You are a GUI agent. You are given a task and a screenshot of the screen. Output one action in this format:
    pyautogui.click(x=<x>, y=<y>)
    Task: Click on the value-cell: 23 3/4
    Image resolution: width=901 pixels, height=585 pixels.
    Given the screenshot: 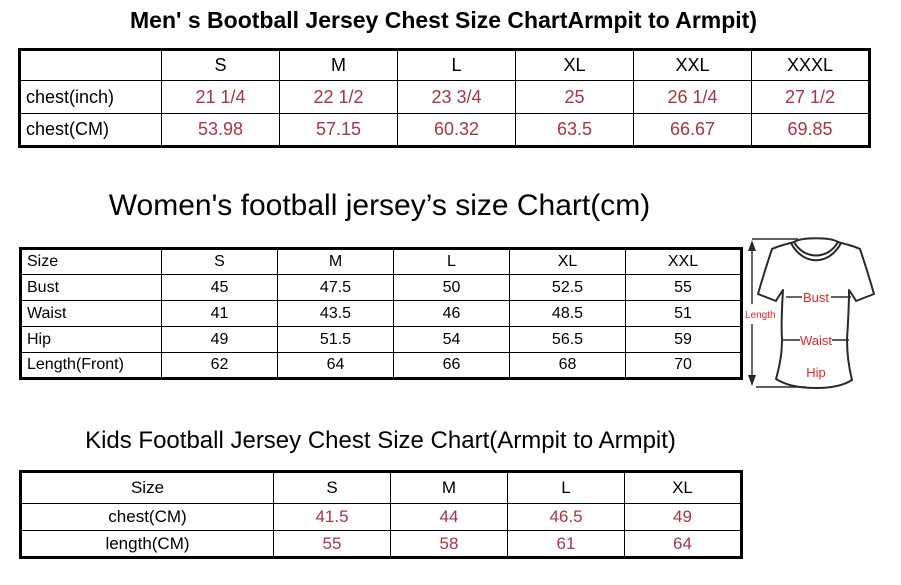 What is the action you would take?
    pyautogui.click(x=456, y=97)
    